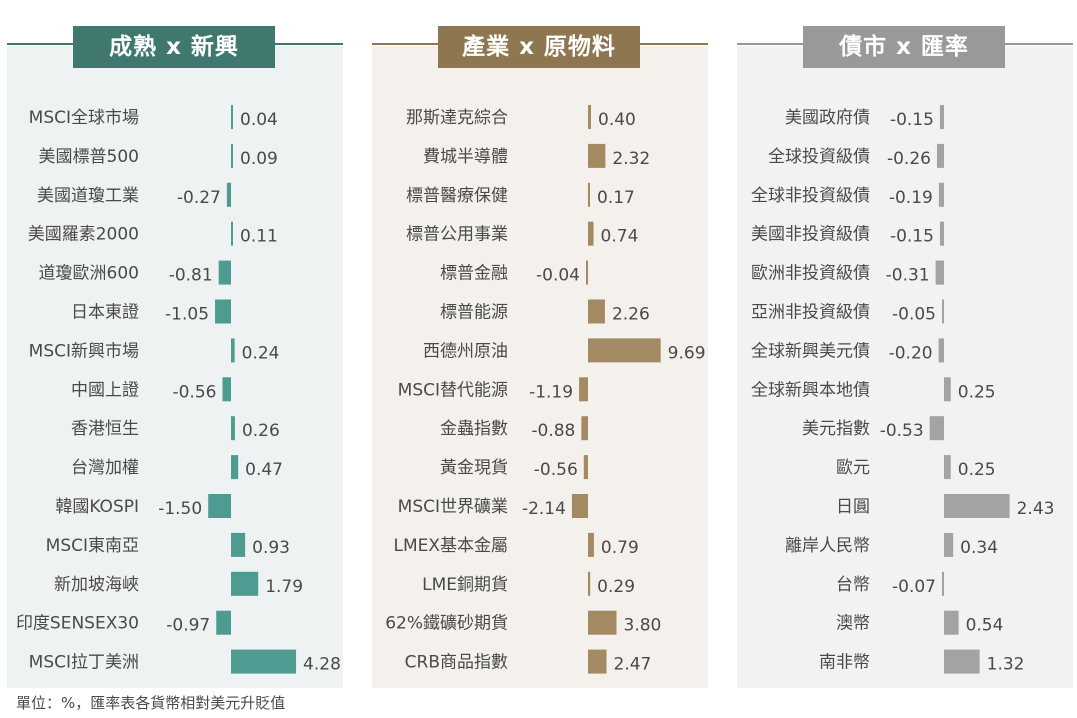  Describe the element at coordinates (810, 351) in the screenshot. I see `category-label: 全球新興美元債` at that location.